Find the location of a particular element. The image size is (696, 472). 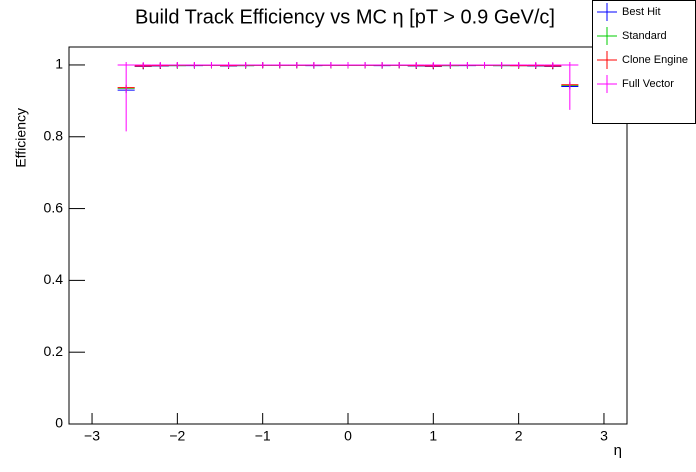

y-tick-label: 0.4 is located at coordinates (54, 279).